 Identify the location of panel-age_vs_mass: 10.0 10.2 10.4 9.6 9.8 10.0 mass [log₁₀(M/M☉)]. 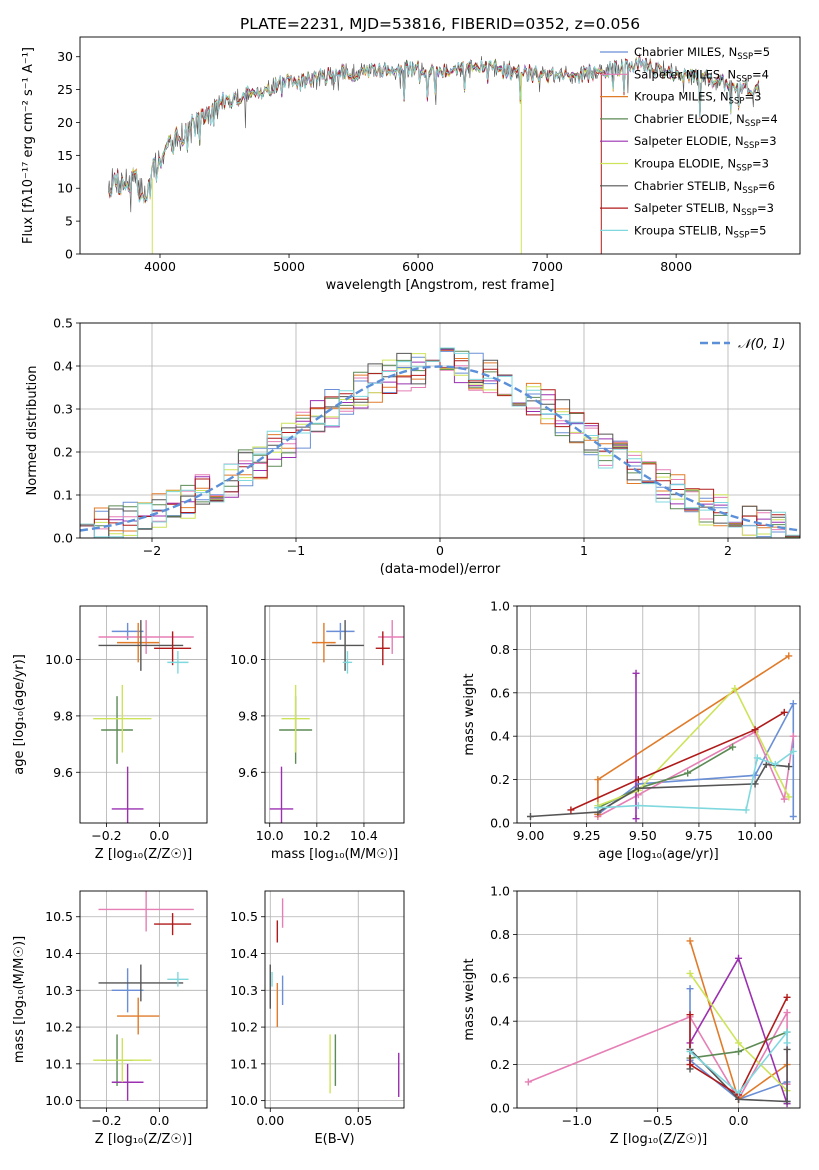
(317, 733).